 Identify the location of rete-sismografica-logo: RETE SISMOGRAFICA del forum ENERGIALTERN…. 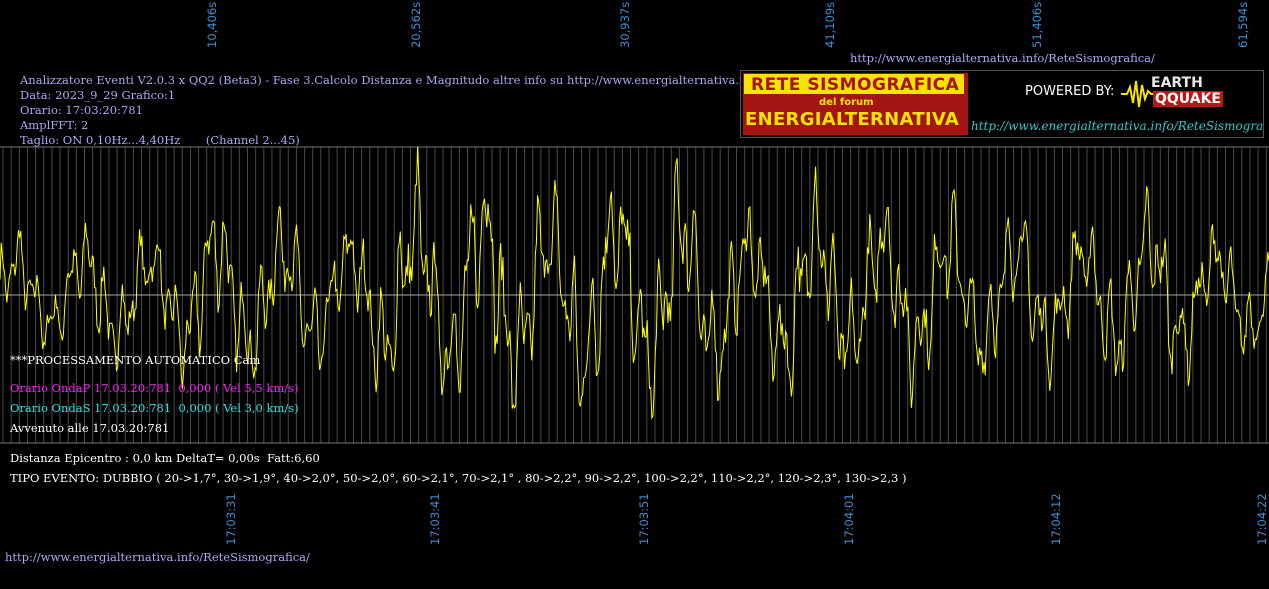
(1002, 104).